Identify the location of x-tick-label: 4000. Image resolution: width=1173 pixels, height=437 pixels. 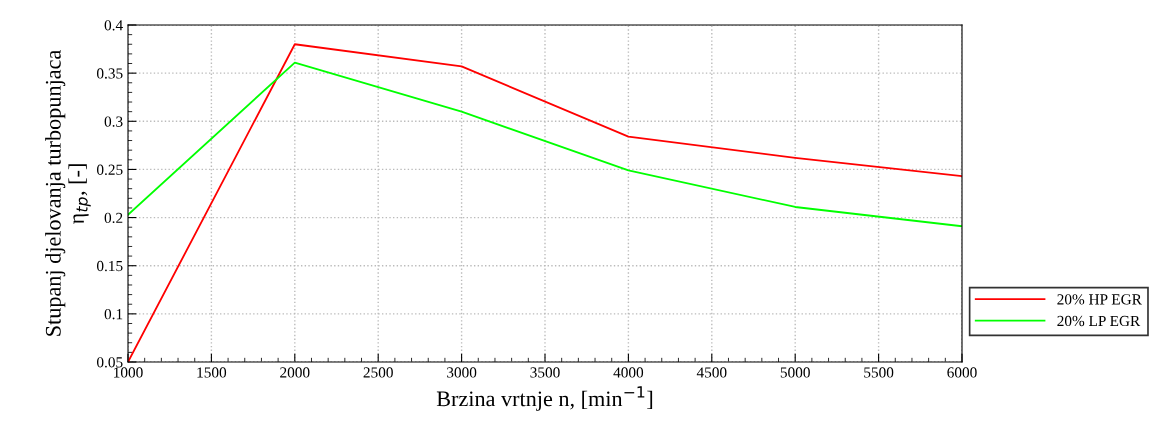
(628, 372).